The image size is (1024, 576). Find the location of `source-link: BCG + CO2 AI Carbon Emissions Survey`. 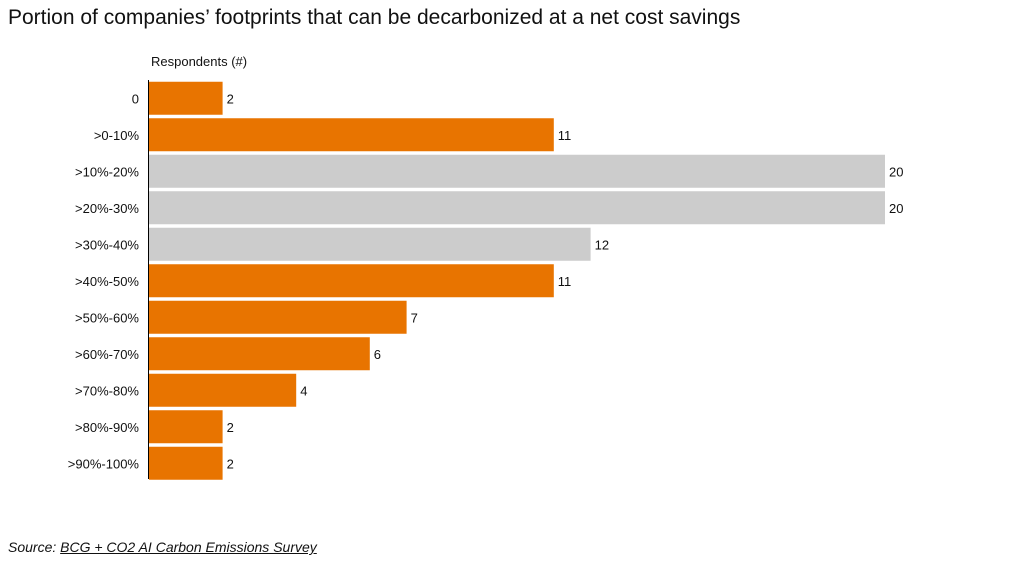

source-link: BCG + CO2 AI Carbon Emissions Survey is located at coordinates (188, 547).